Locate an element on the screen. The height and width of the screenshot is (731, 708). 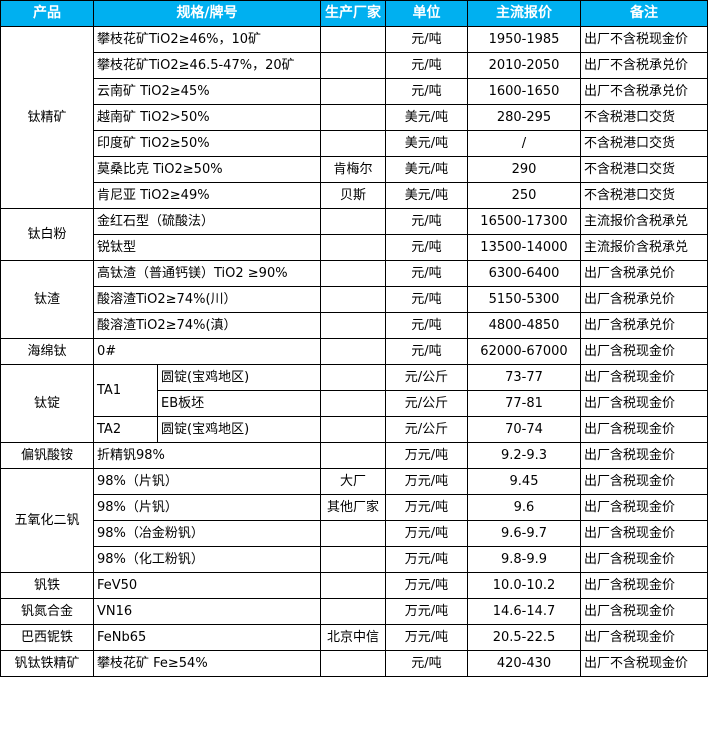
spec-cell: FeV50 is located at coordinates (207, 585).